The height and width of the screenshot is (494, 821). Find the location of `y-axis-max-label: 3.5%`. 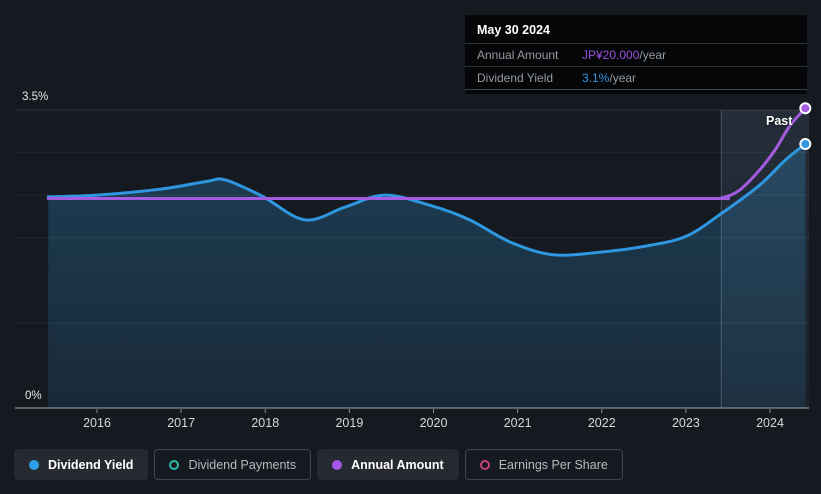

y-axis-max-label: 3.5% is located at coordinates (35, 97).